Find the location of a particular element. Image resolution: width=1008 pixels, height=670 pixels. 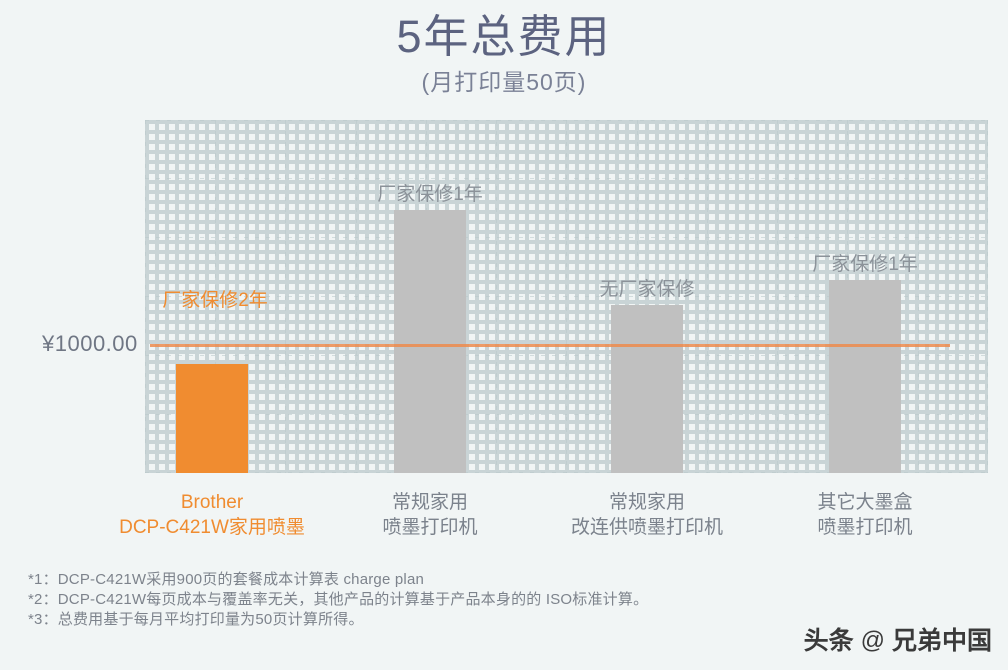

watermark-account: 兄弟中国 is located at coordinates (941, 641).